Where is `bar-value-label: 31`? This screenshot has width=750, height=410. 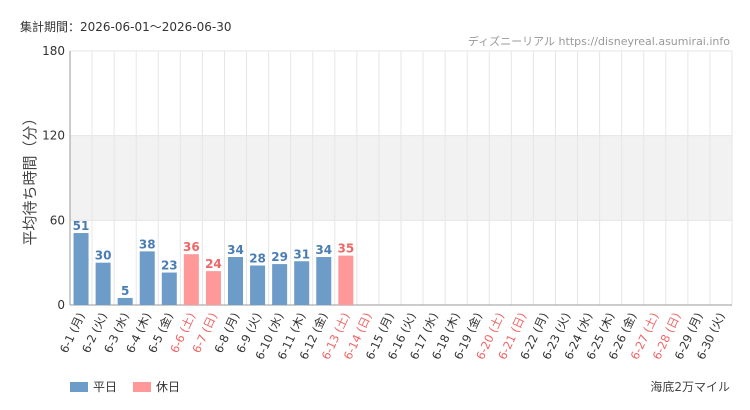
bar-value-label: 31 is located at coordinates (301, 254).